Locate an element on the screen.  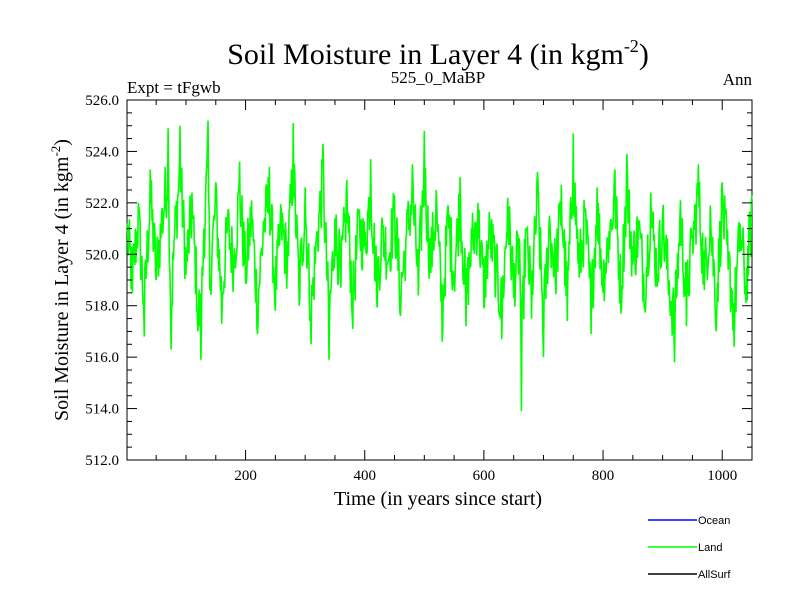
chart-title: Soil Moisture in Layer 4 (in kgm-2) is located at coordinates (438, 53).